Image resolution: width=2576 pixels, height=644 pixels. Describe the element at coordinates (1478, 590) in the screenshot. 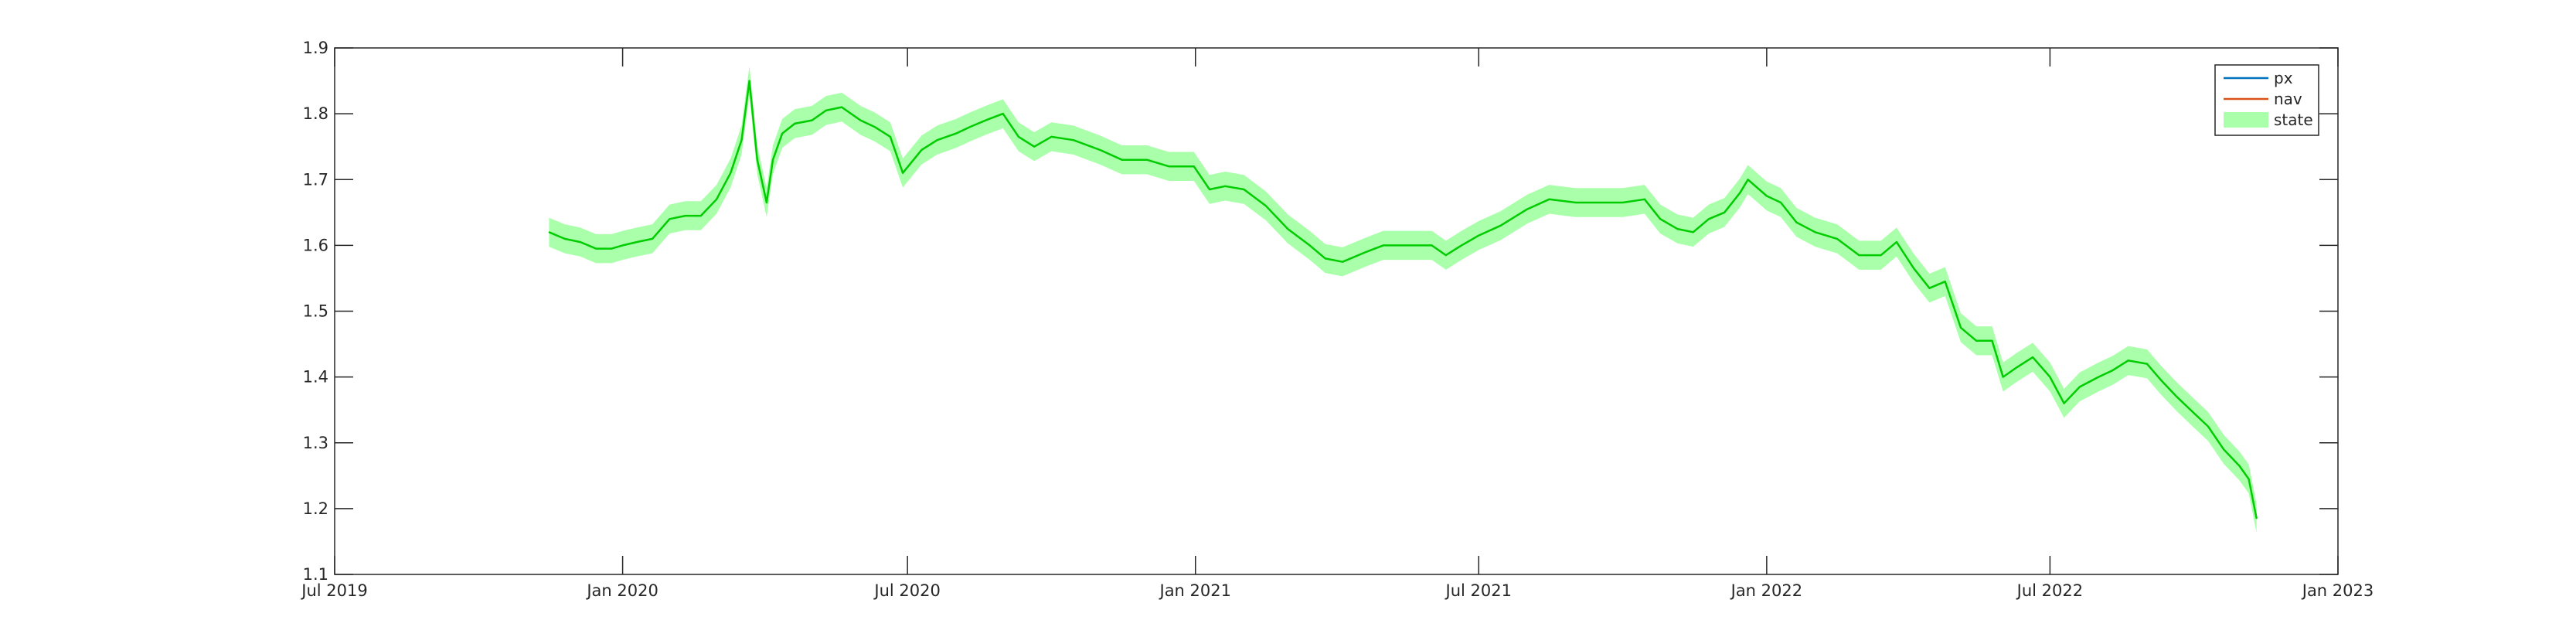

I see `x-tick-label: Jul 2021` at that location.